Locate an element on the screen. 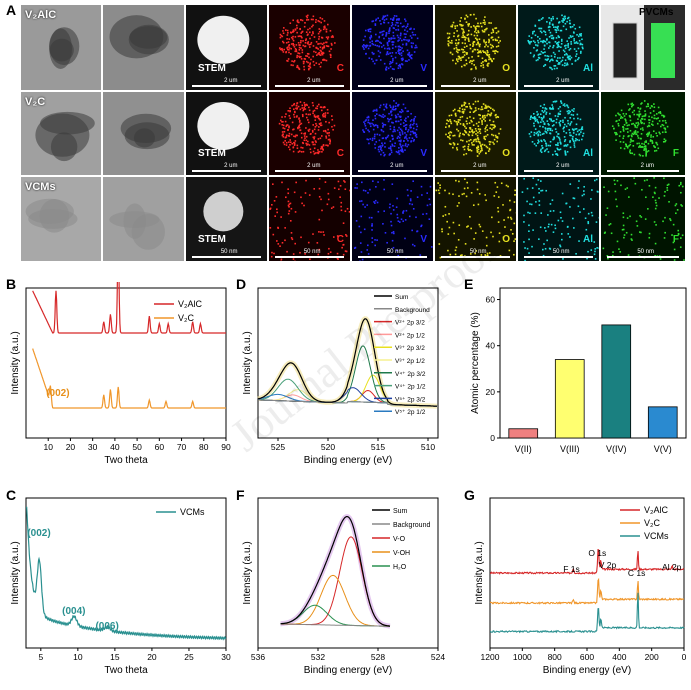 This screenshot has width=691, height=690. scale-bar is located at coordinates (475, 171).